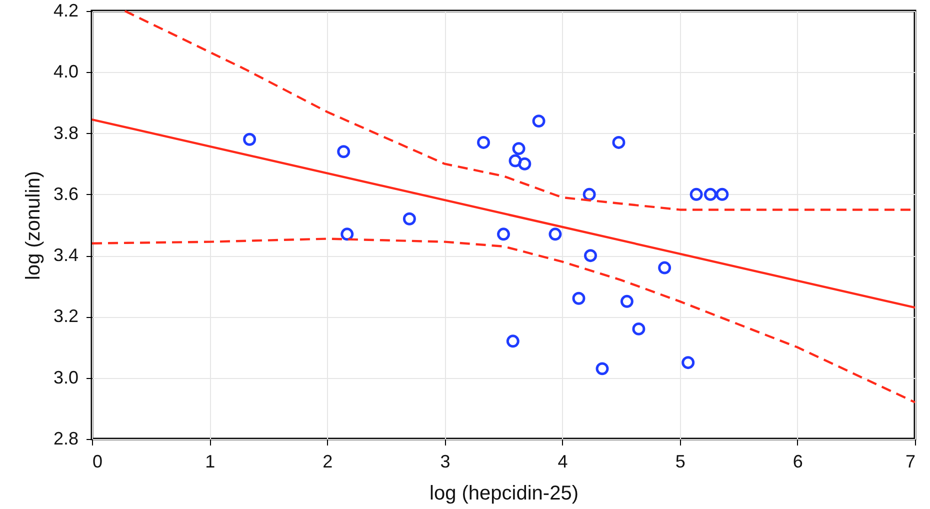 This screenshot has height=509, width=930. What do you see at coordinates (65, 377) in the screenshot?
I see `y-tick-label: 3.0` at bounding box center [65, 377].